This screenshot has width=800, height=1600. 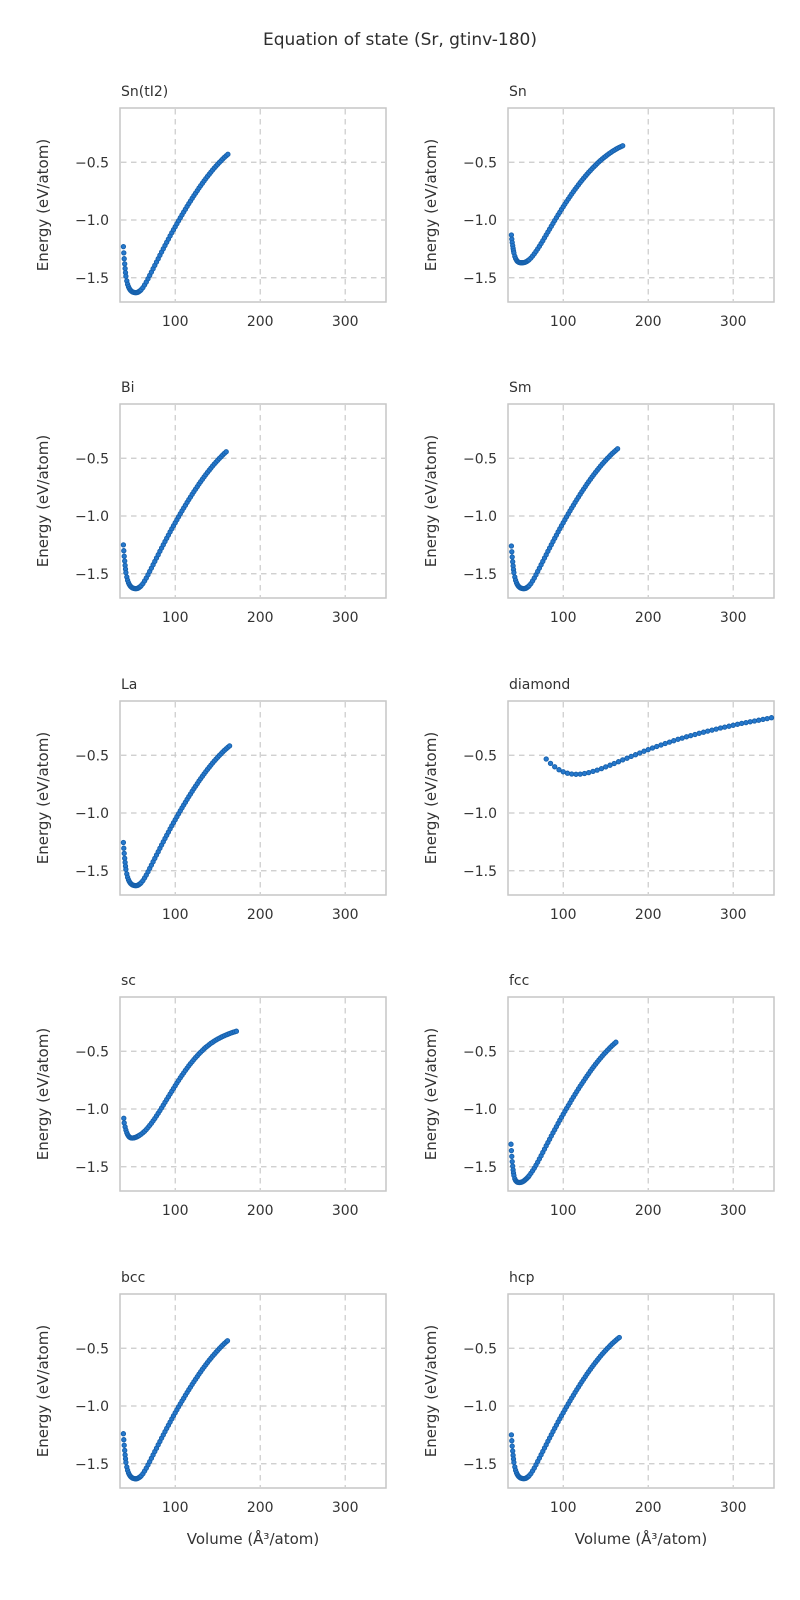 I want to click on subplot-title: Sm, so click(x=520, y=388).